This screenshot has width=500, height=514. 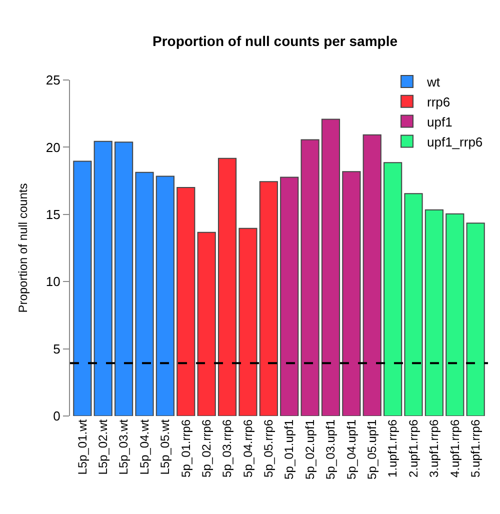 I want to click on x-tick-label: 5p_02.upf1, so click(x=309, y=449).